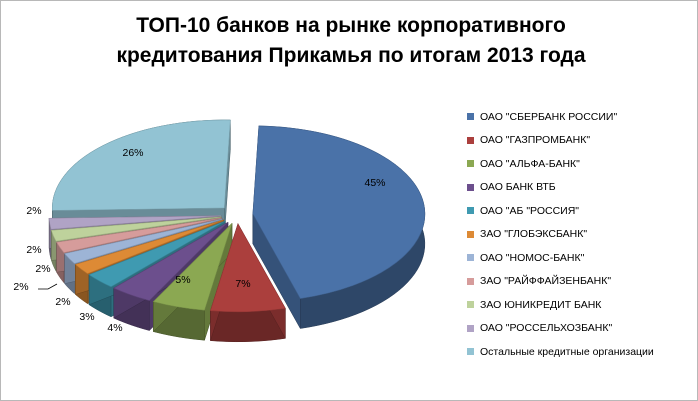  Describe the element at coordinates (534, 234) in the screenshot. I see `legend-label: ЗАО "ГЛОБЭКСБАНК"` at that location.